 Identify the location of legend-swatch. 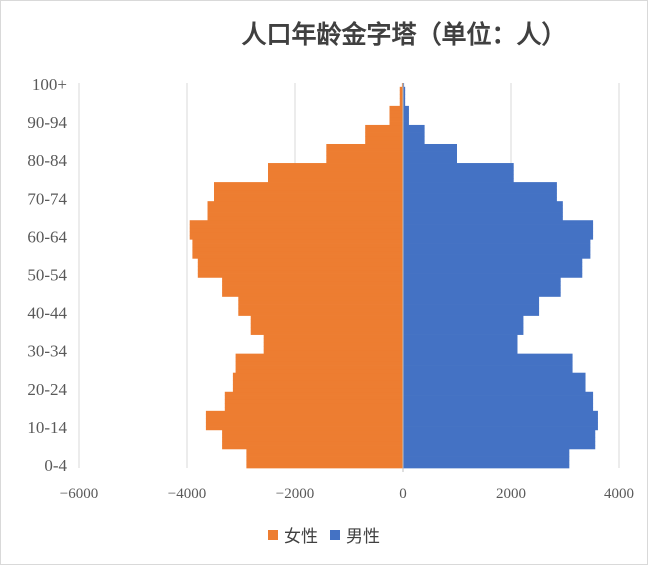
(335, 534).